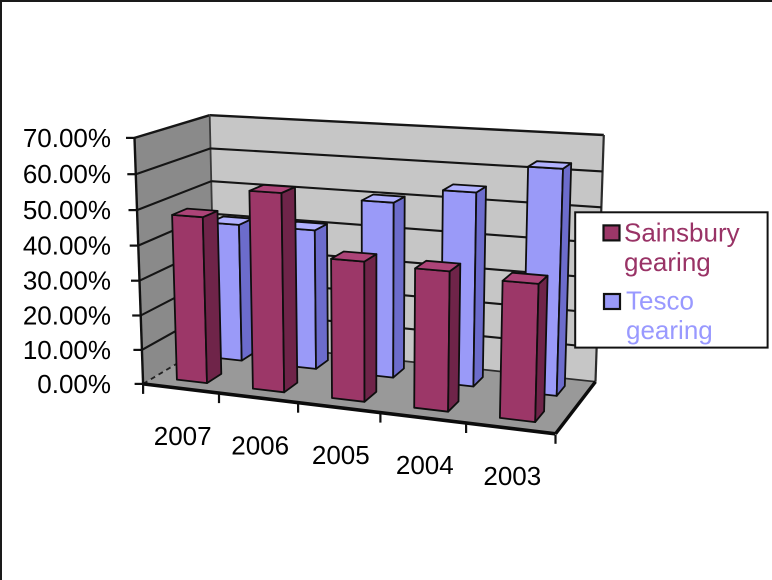  Describe the element at coordinates (67, 350) in the screenshot. I see `svg-text: 10.00%` at that location.